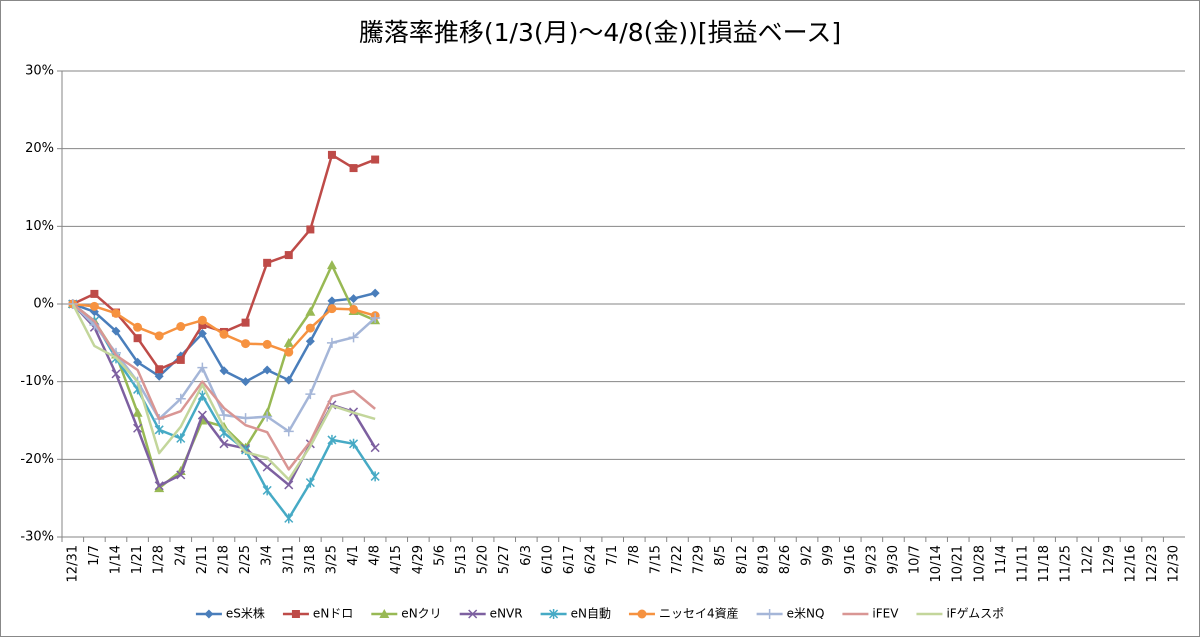  Describe the element at coordinates (37, 459) in the screenshot. I see `y-tick-label: -20%` at that location.